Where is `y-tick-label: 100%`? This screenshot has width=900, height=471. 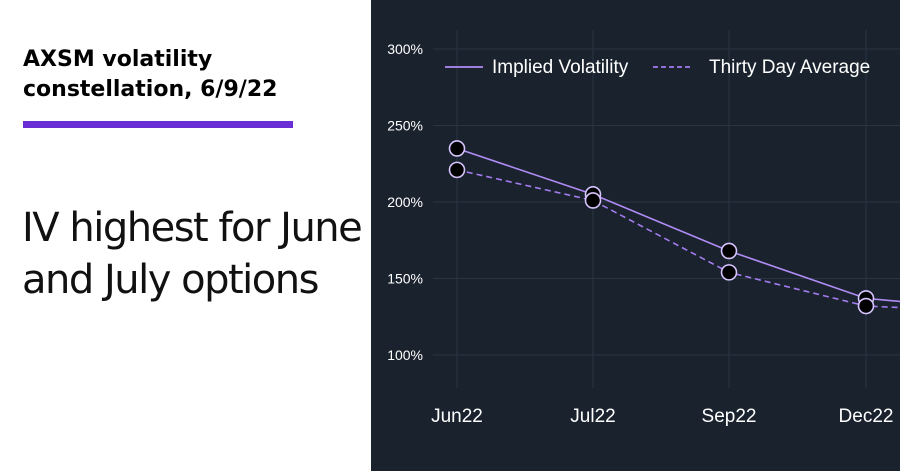 y-tick-label: 100% is located at coordinates (405, 355).